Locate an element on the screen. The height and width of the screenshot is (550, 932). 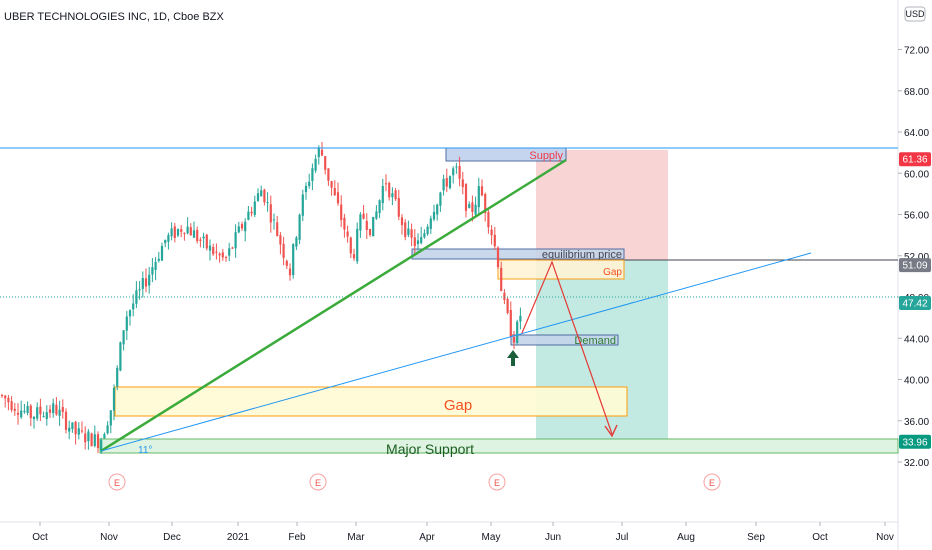
price-tick-label: 44.00 is located at coordinates (916, 339).